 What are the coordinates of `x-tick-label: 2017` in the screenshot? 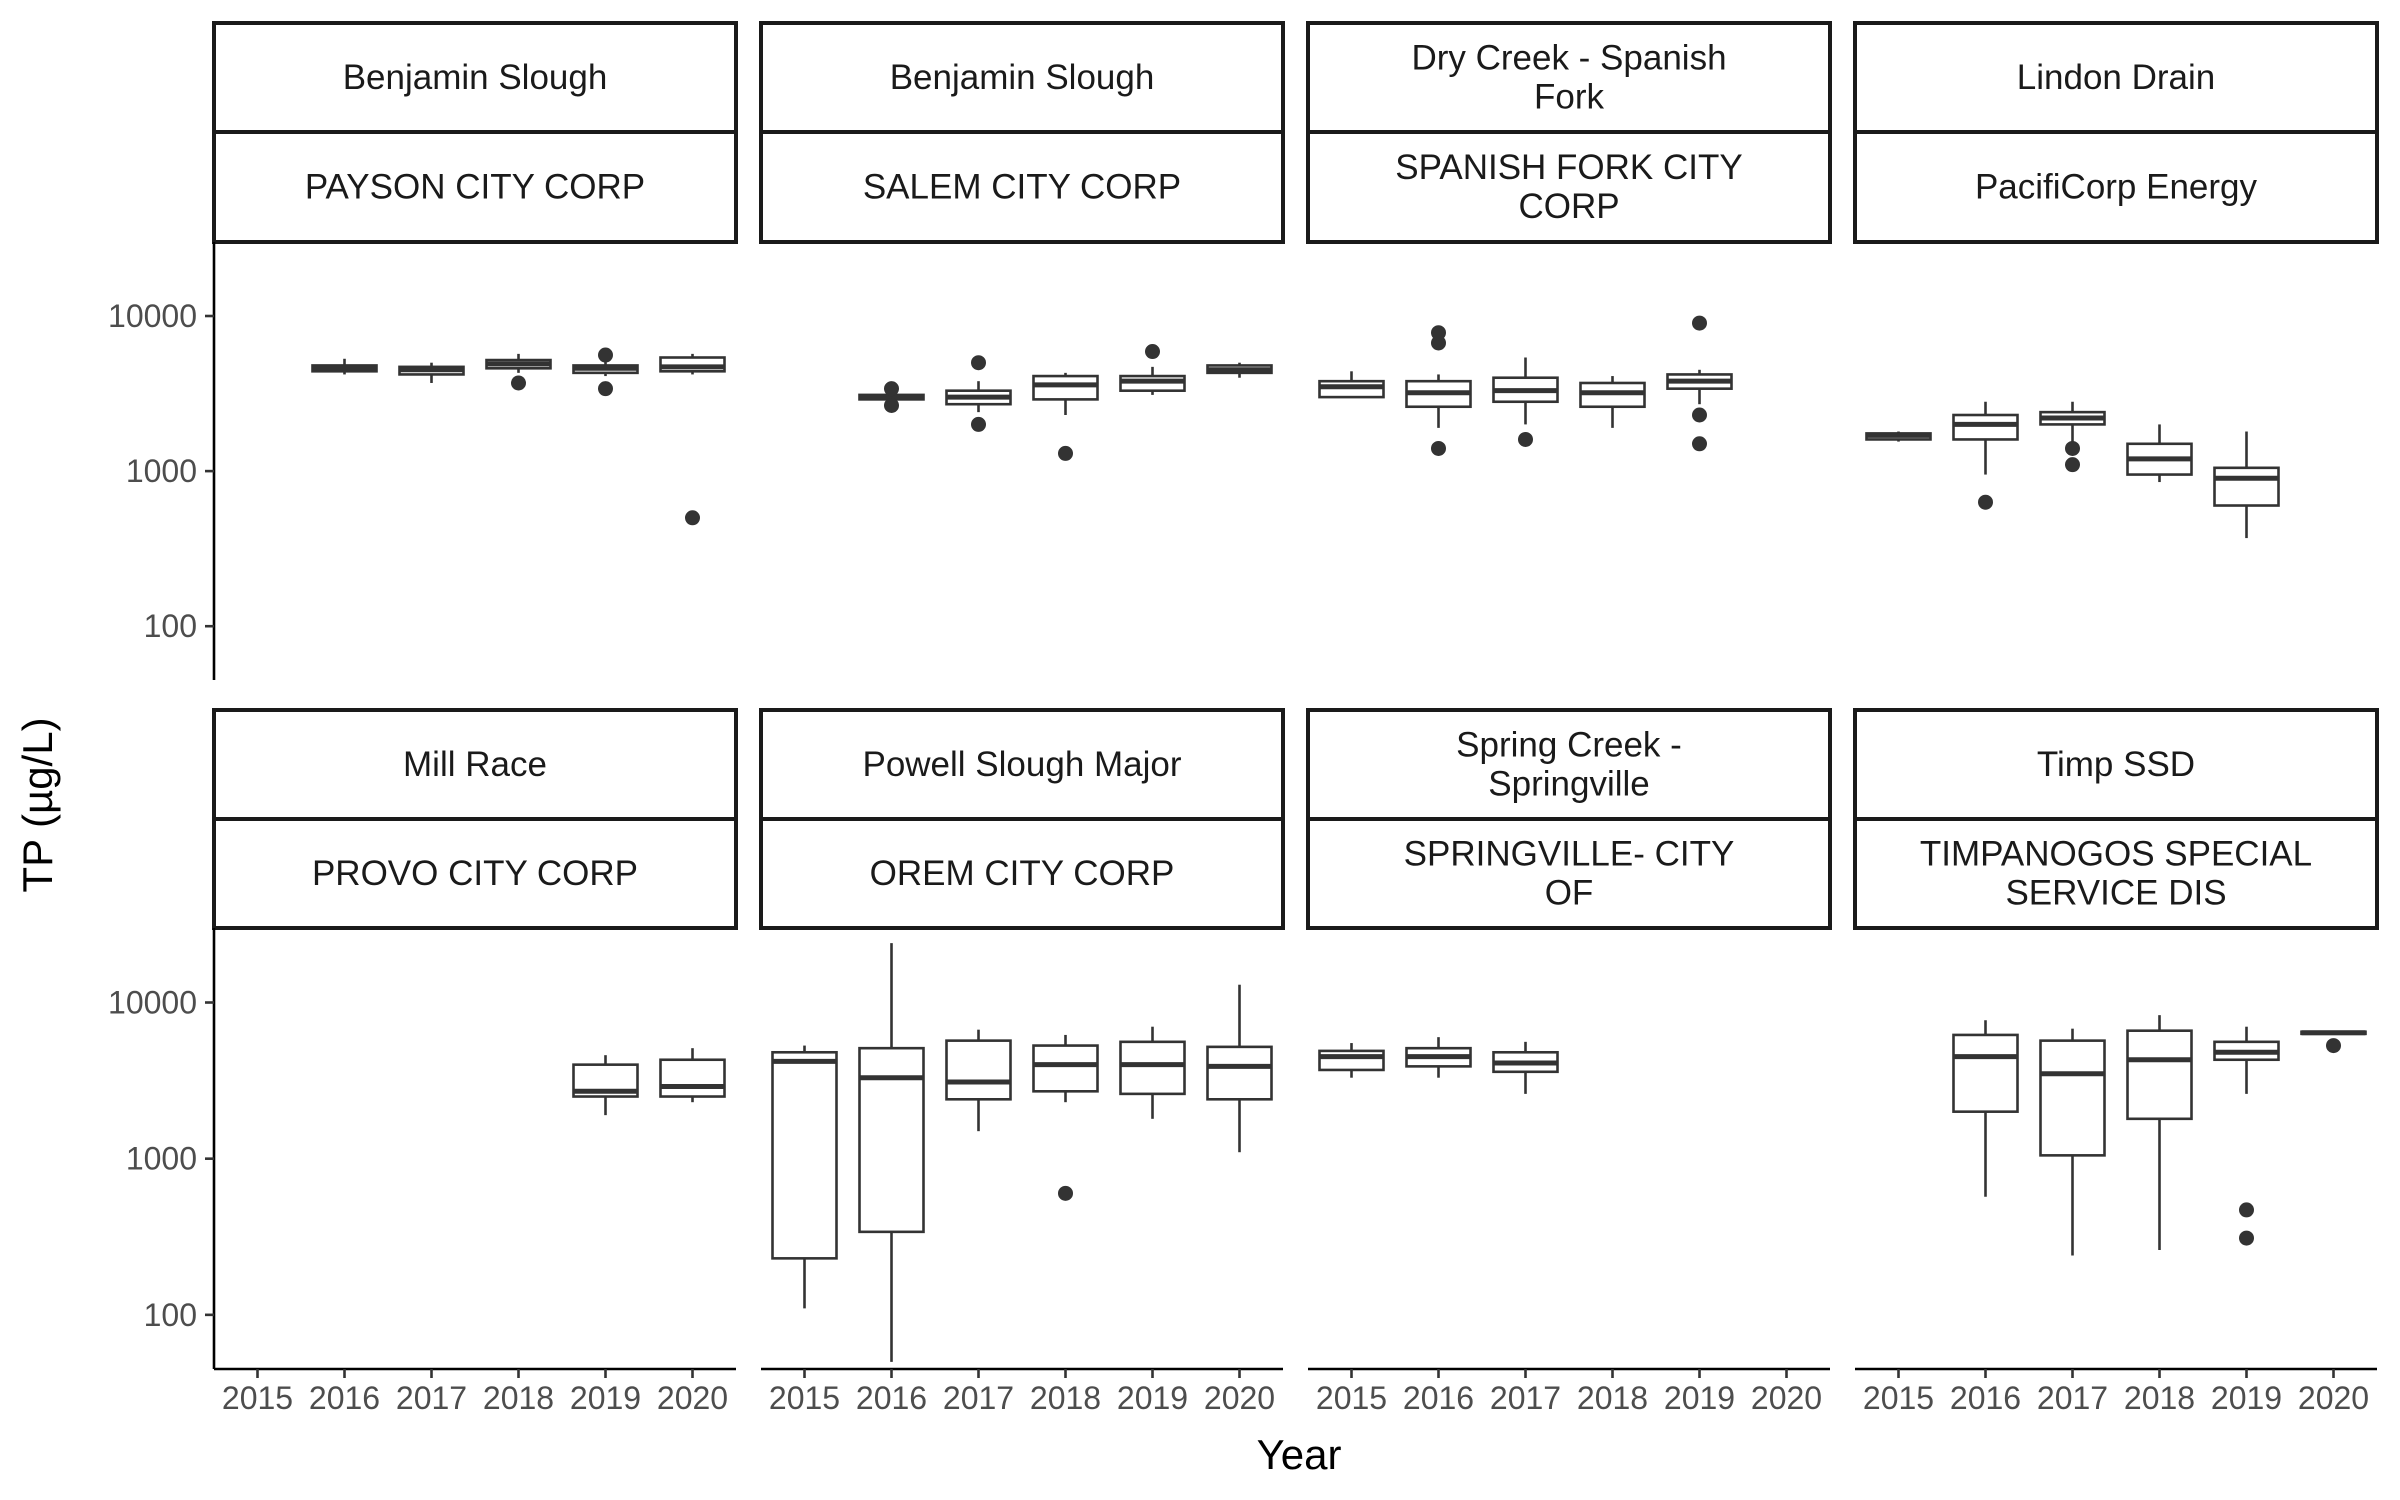 It's located at (431, 1398).